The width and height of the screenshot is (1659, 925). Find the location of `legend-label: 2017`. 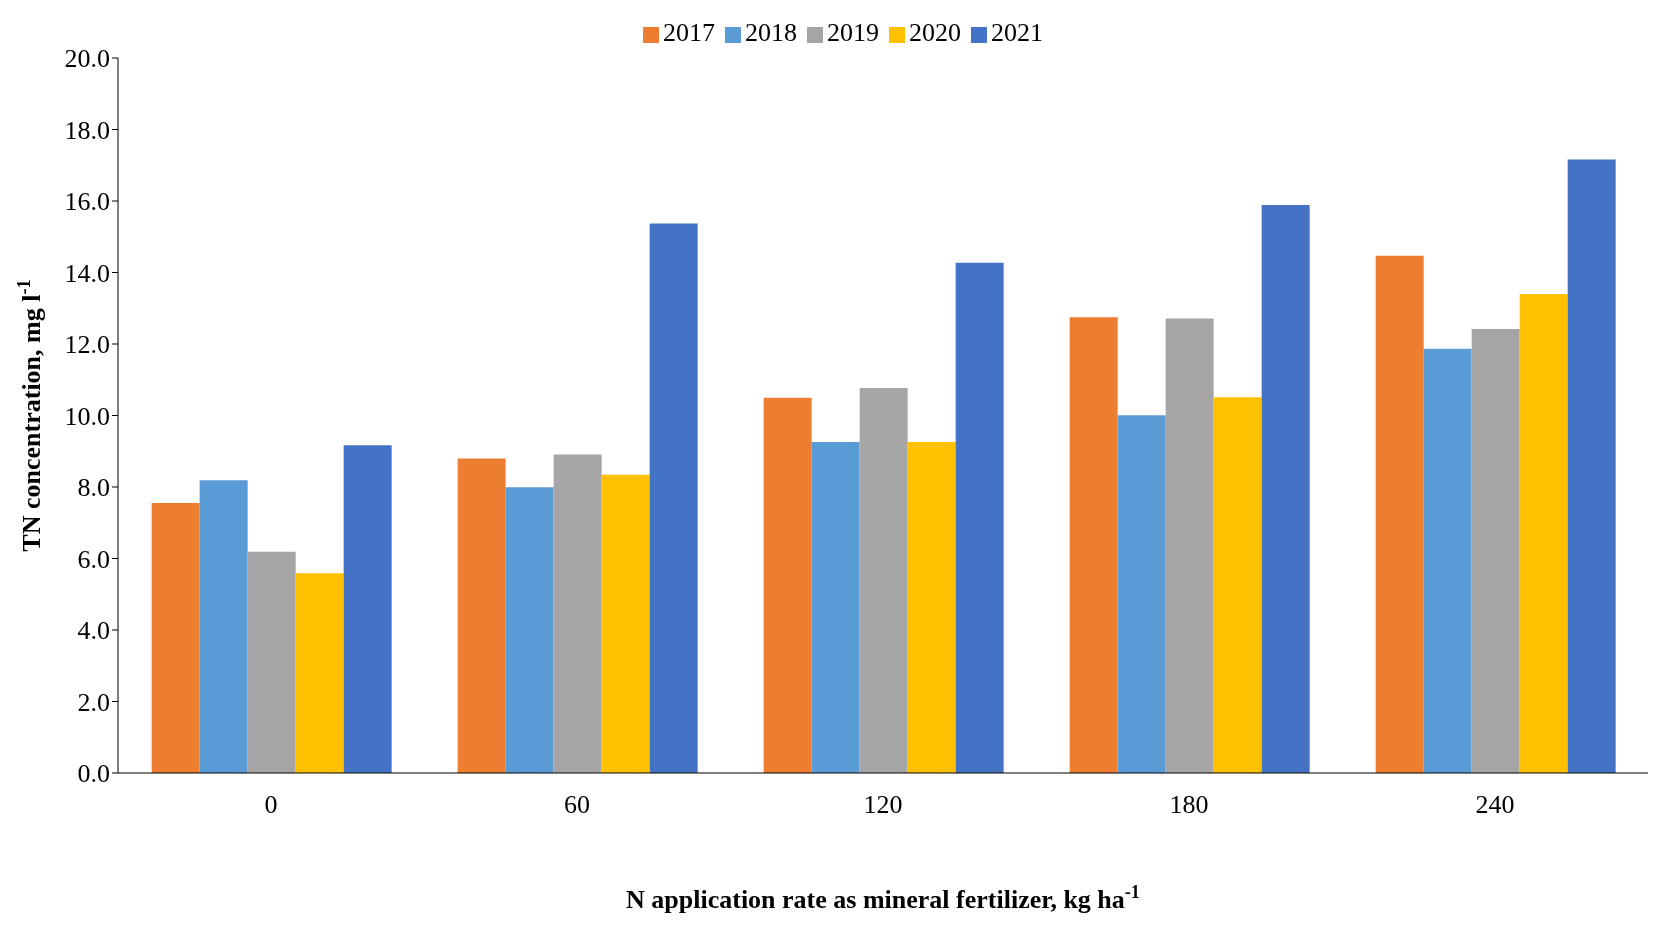

legend-label: 2017 is located at coordinates (689, 32).